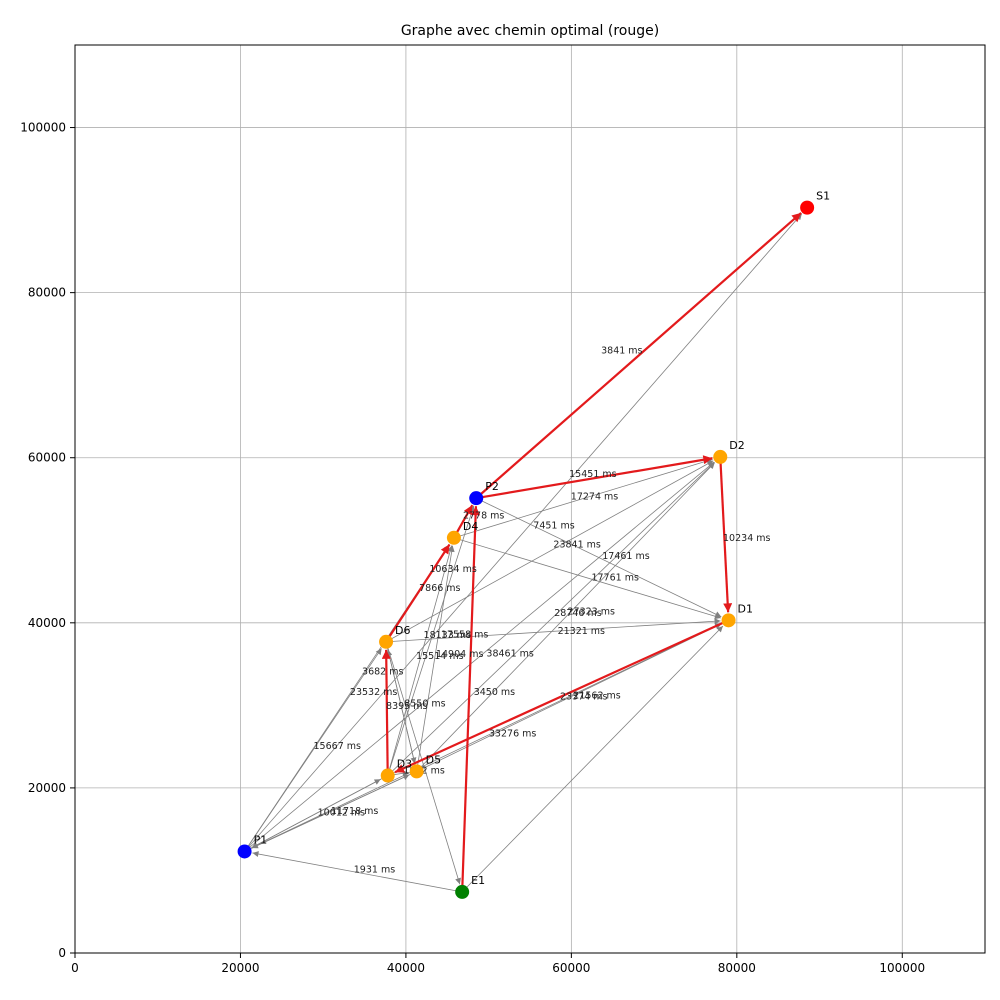 This screenshot has width=1000, height=1000. Describe the element at coordinates (720, 456) in the screenshot. I see `node-D2` at that location.